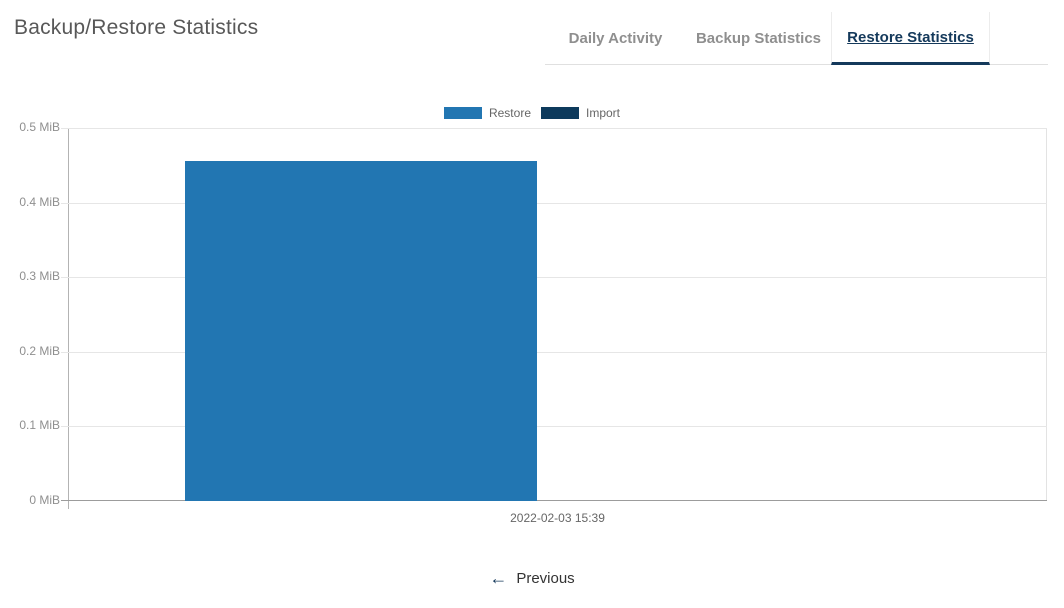 The image size is (1064, 608). Describe the element at coordinates (498, 578) in the screenshot. I see `left-arrow-icon: ←` at that location.